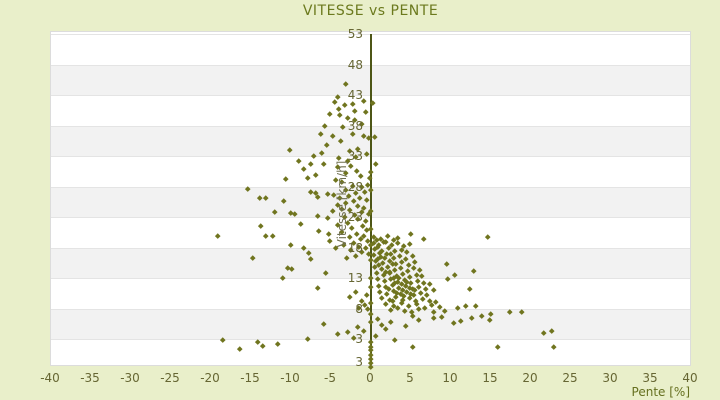  Describe the element at coordinates (359, 339) in the screenshot. I see `y-tick-label: 3` at that location.